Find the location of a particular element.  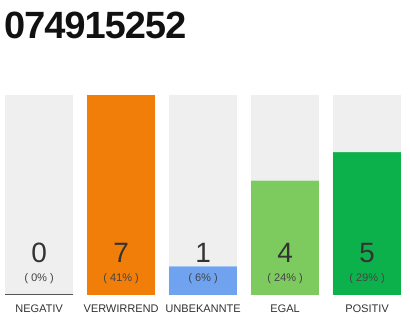

x-tick-label: POSITIV is located at coordinates (367, 309).